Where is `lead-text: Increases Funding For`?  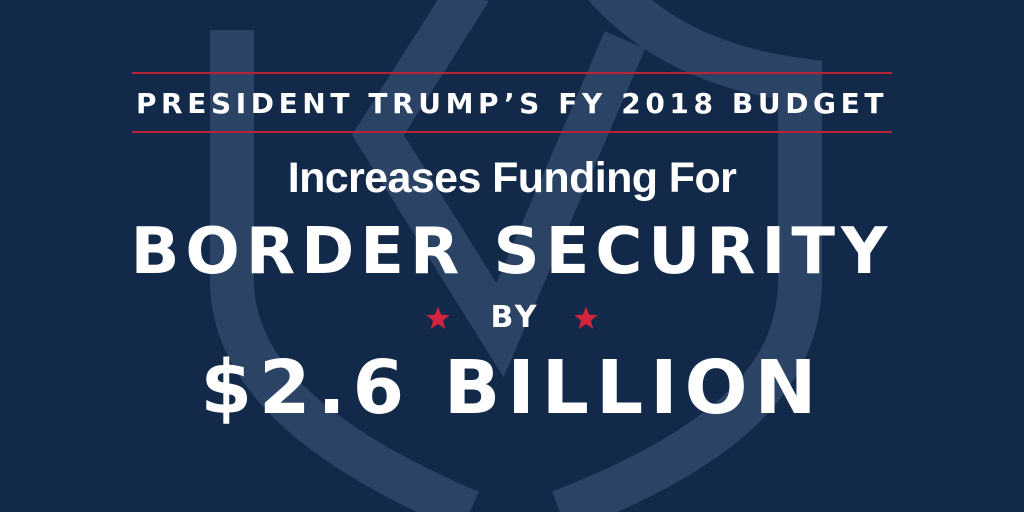
lead-text: Increases Funding For is located at coordinates (512, 178).